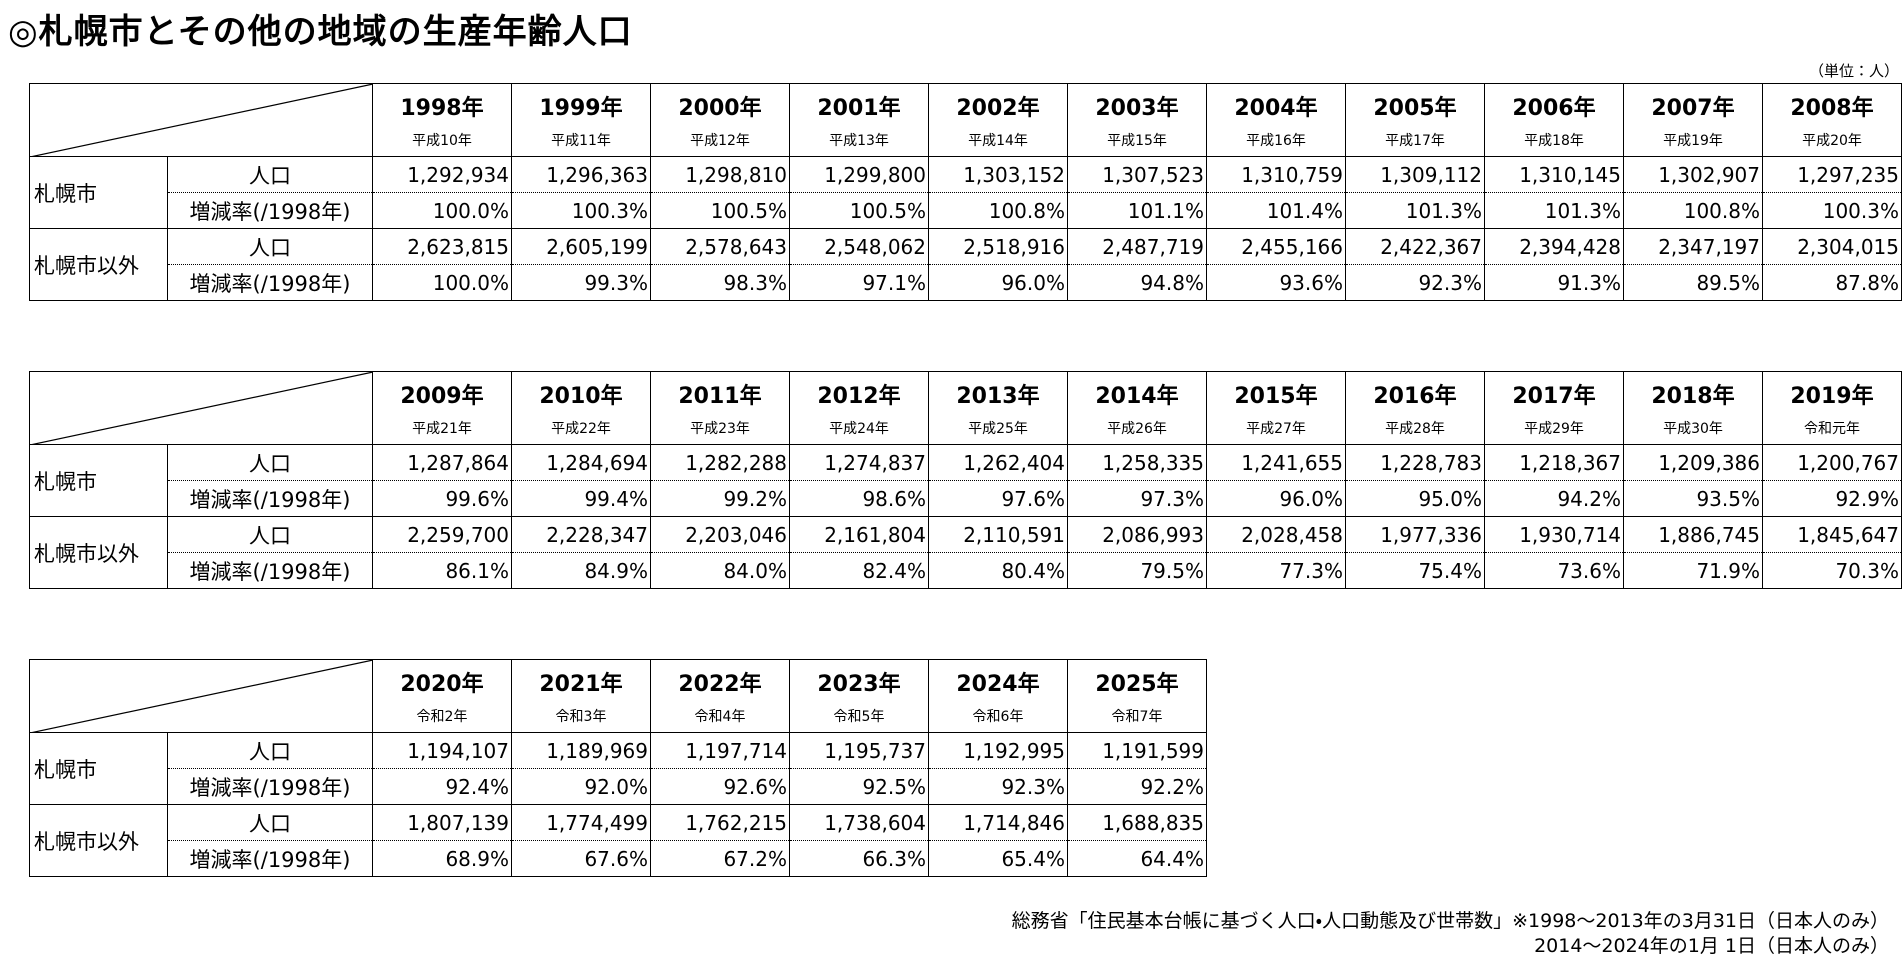  What do you see at coordinates (1832, 210) in the screenshot?
I see `value-cell: 100.3%` at bounding box center [1832, 210].